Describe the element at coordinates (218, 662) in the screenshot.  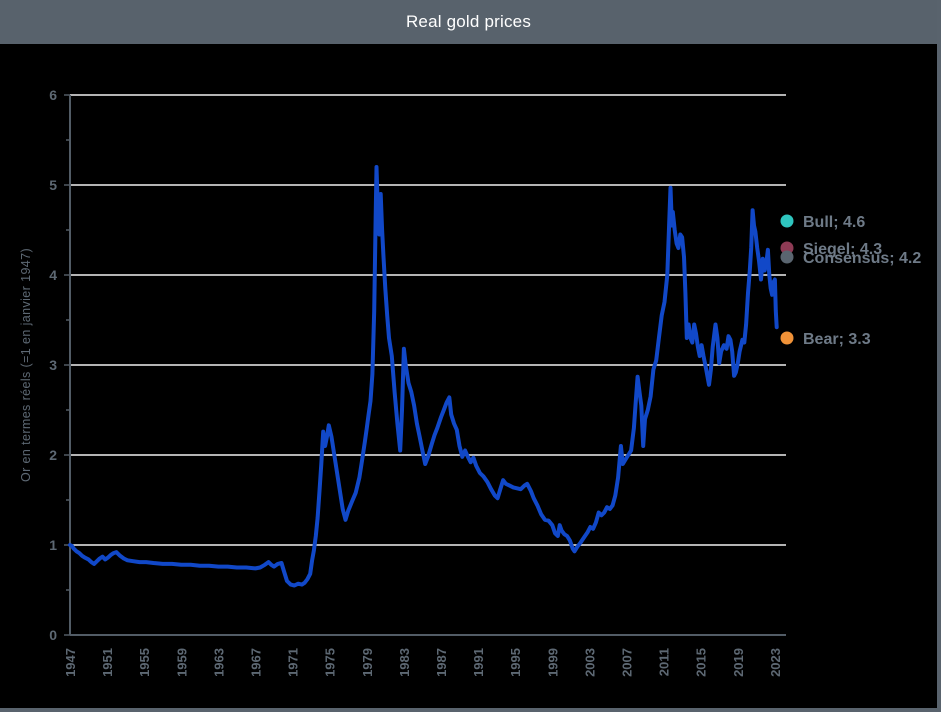
I see `x-tick-label-1963: 1963` at that location.